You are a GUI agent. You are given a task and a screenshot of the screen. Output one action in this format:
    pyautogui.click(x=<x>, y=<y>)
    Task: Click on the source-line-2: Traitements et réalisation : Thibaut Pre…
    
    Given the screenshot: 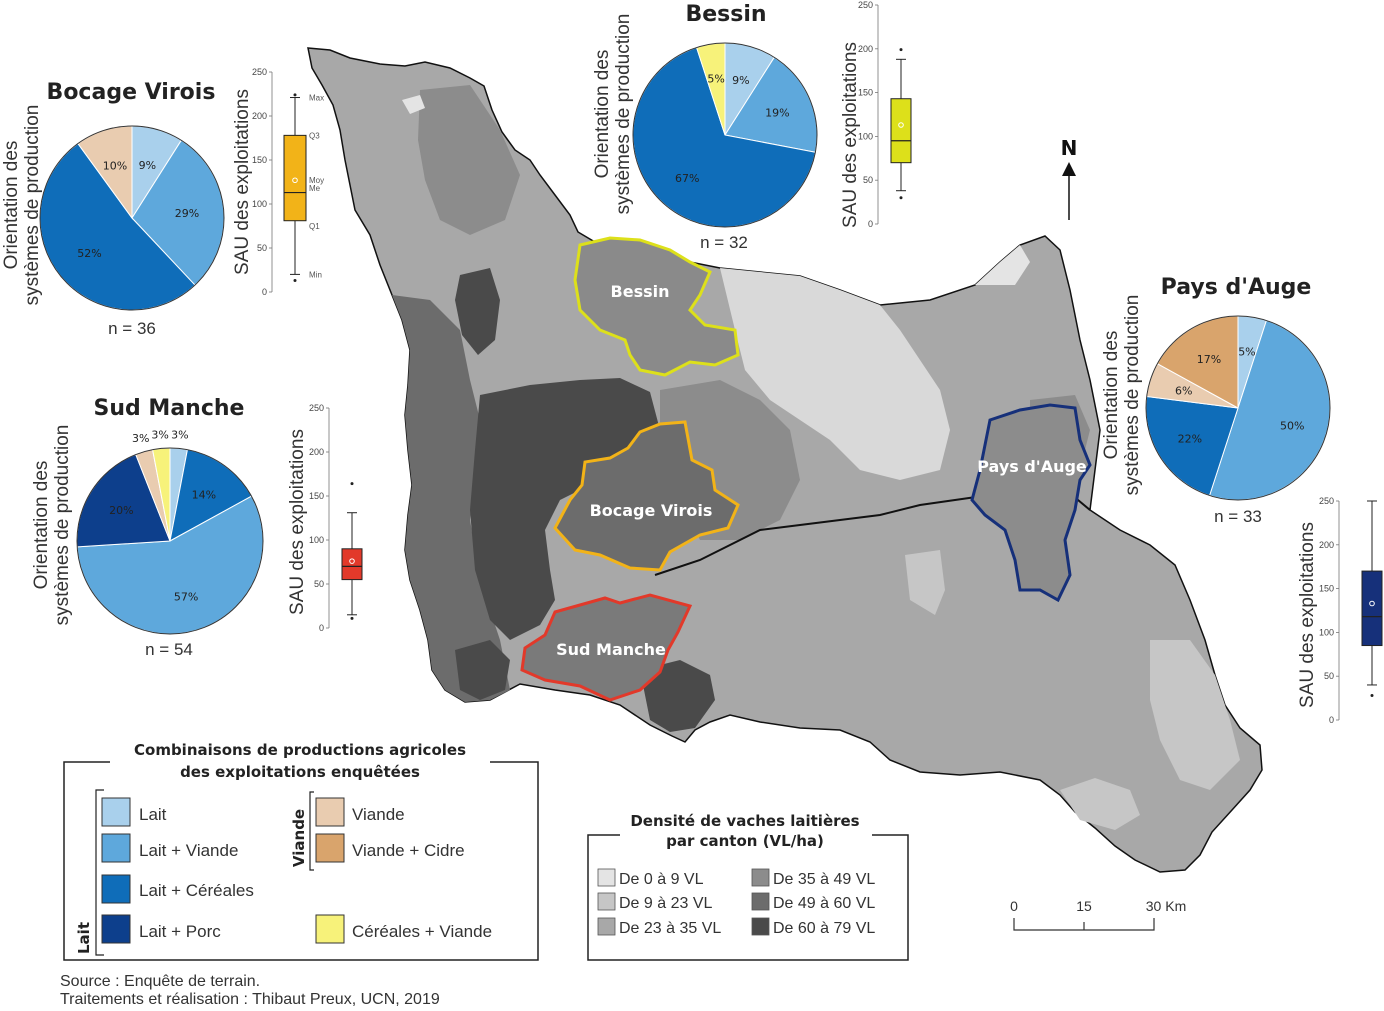 What is the action you would take?
    pyautogui.click(x=250, y=999)
    